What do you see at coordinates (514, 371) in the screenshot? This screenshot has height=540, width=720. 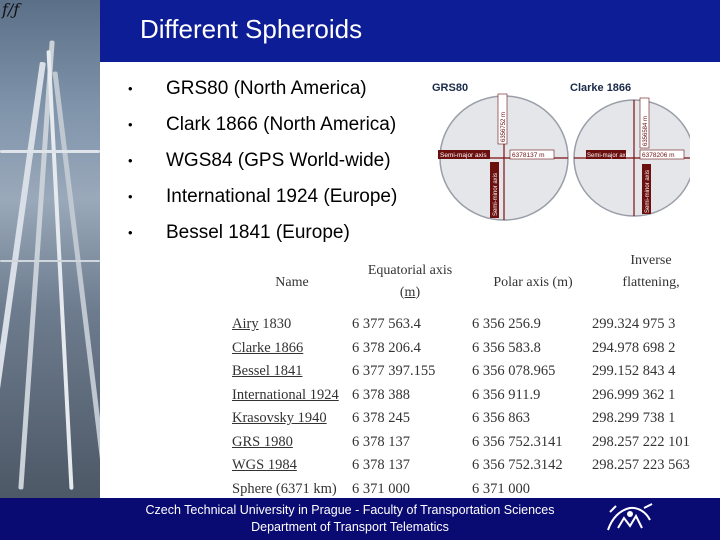 I see `table-cell-polar: 6 356 078.965` at bounding box center [514, 371].